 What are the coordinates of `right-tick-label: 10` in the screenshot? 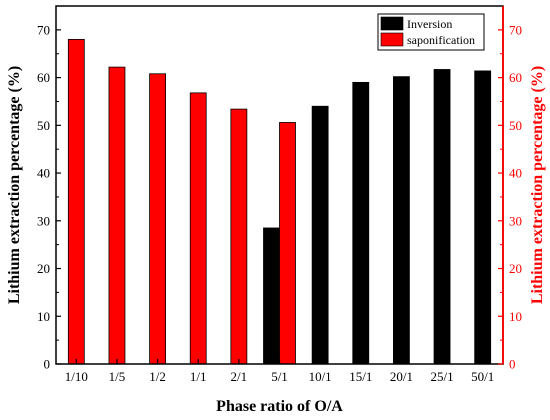 It's located at (515, 316).